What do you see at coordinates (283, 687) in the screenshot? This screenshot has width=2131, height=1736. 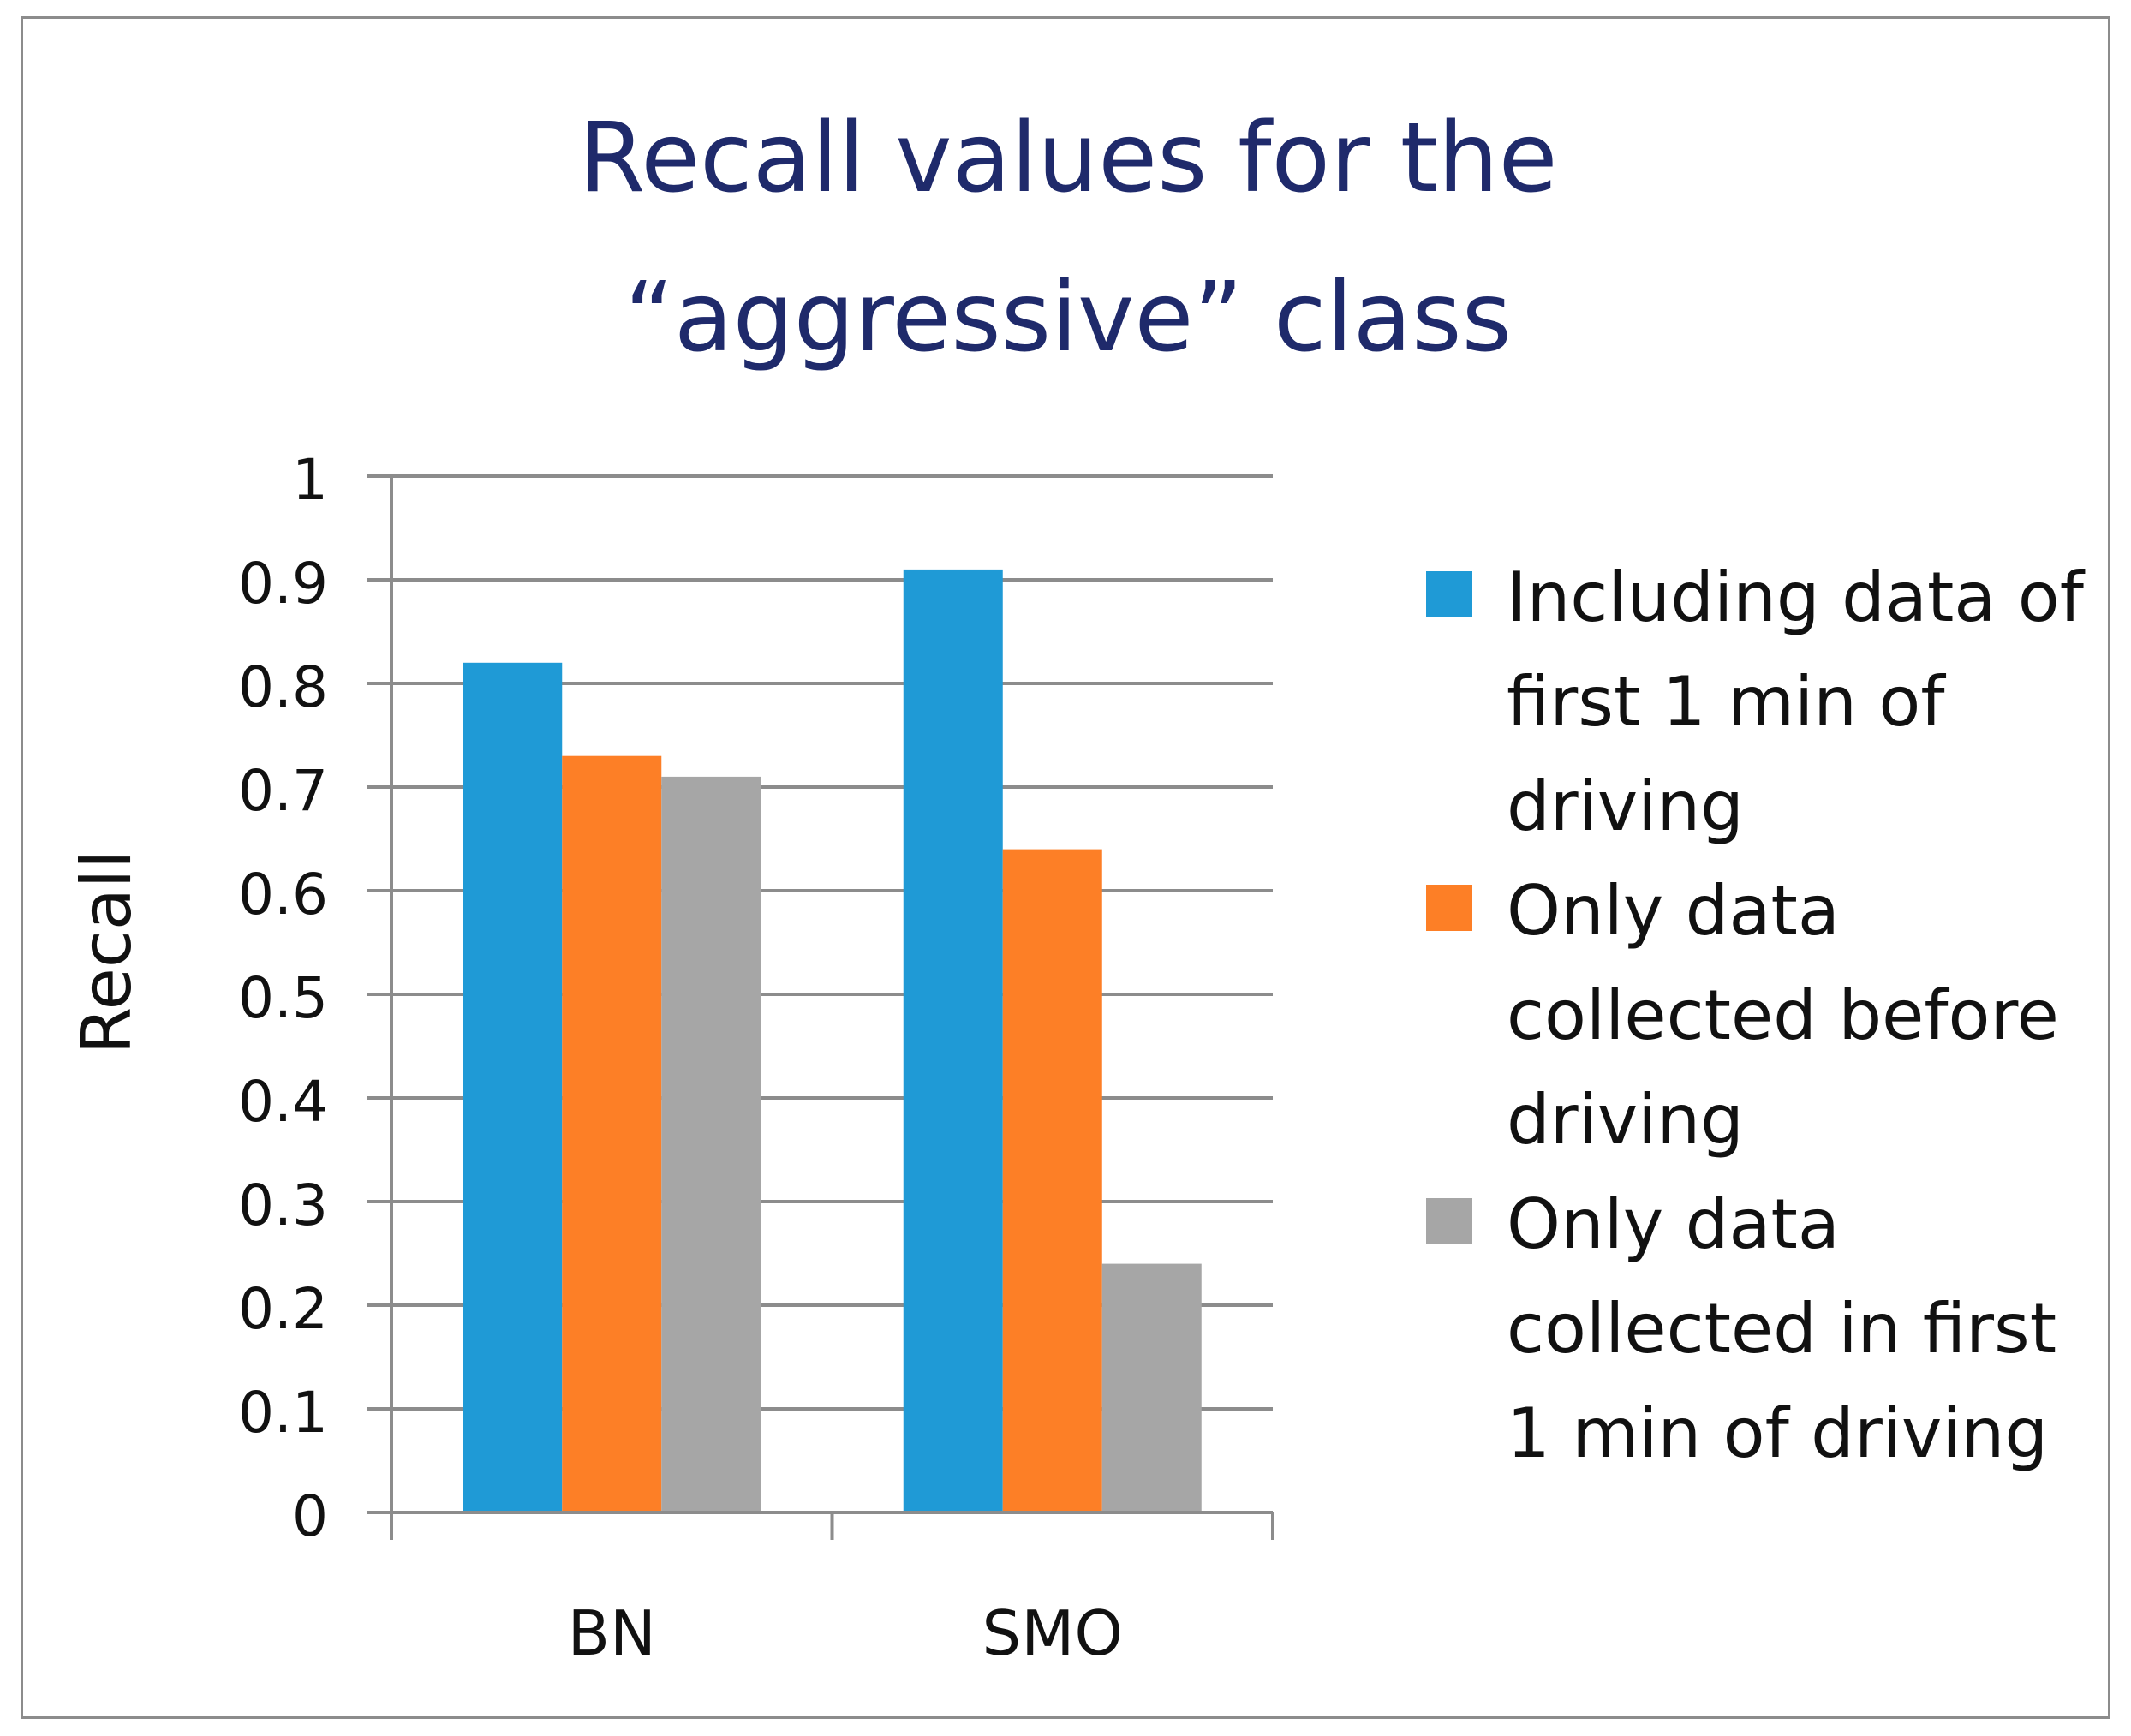 I see `y-tick-label: 0.8` at bounding box center [283, 687].